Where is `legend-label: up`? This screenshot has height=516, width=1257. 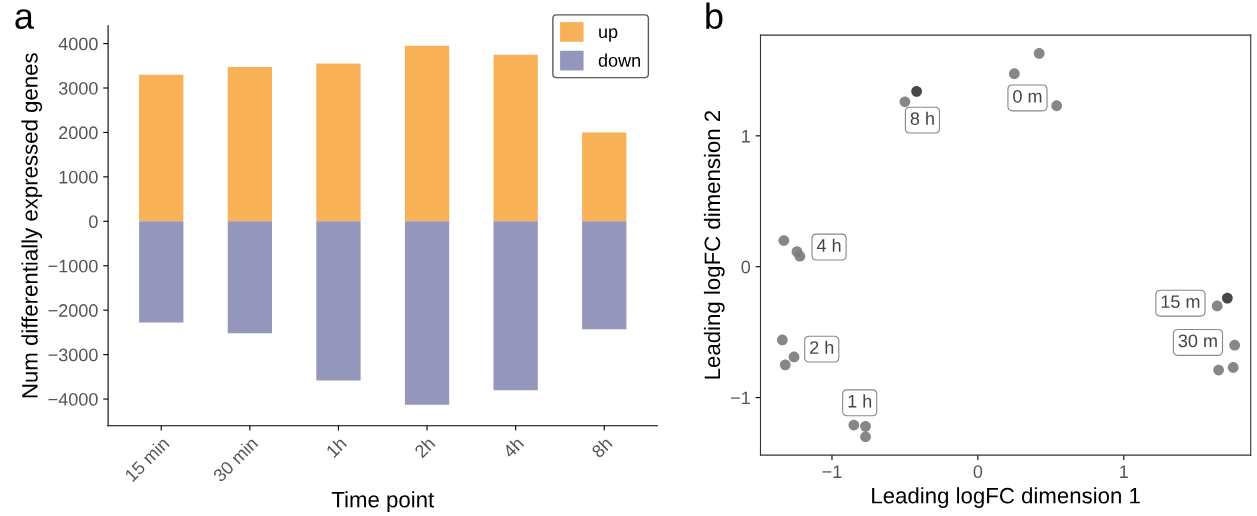
legend-label: up is located at coordinates (608, 35).